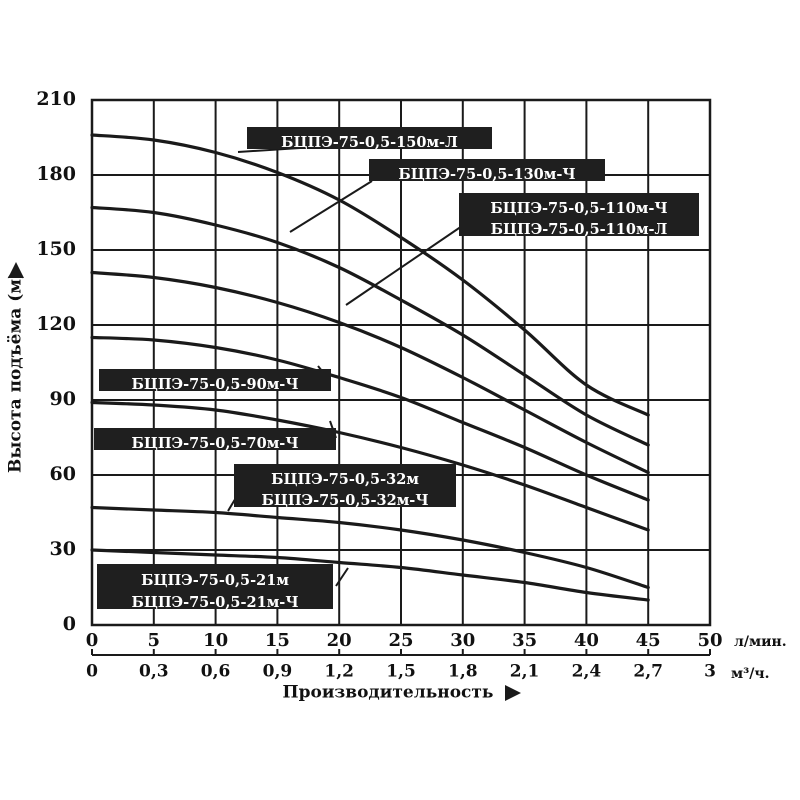 This screenshot has width=800, height=800. I want to click on annotation-бцпэ-75-0-5-110м-ч: БЦПЭ-75-0,5-110м-Ч, so click(578, 208).